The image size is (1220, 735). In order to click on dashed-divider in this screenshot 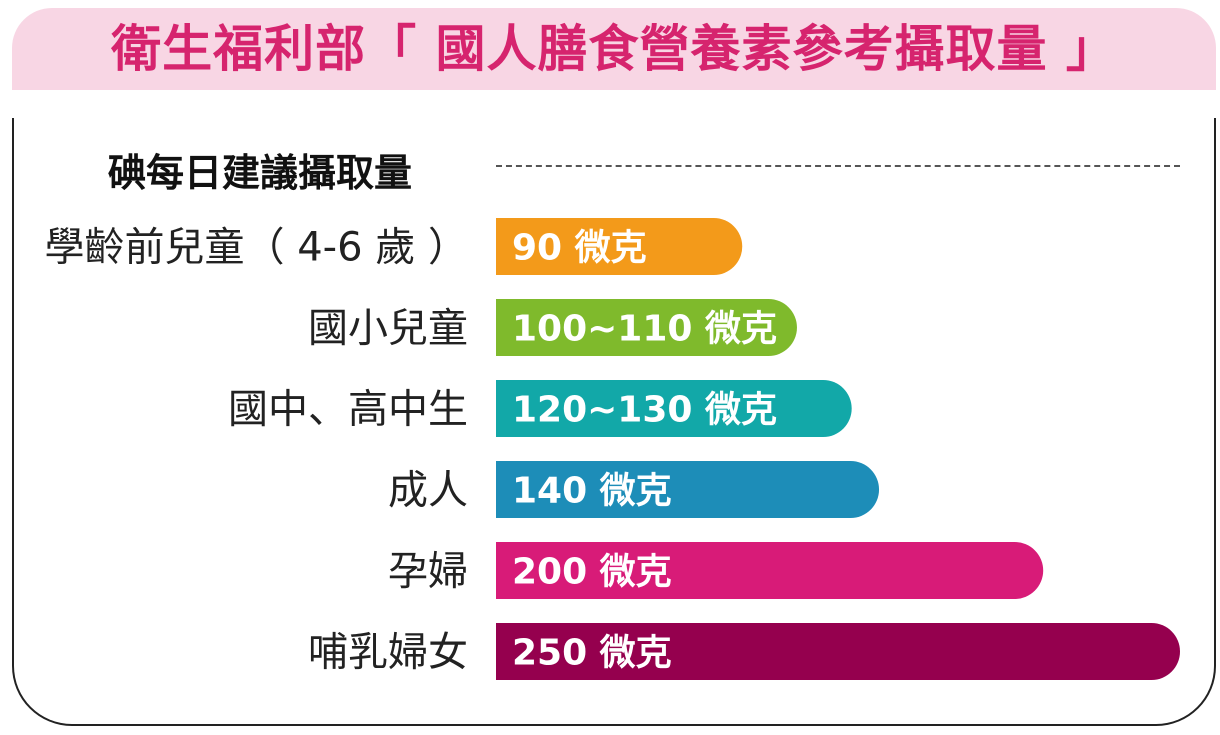, I will do `click(838, 166)`.